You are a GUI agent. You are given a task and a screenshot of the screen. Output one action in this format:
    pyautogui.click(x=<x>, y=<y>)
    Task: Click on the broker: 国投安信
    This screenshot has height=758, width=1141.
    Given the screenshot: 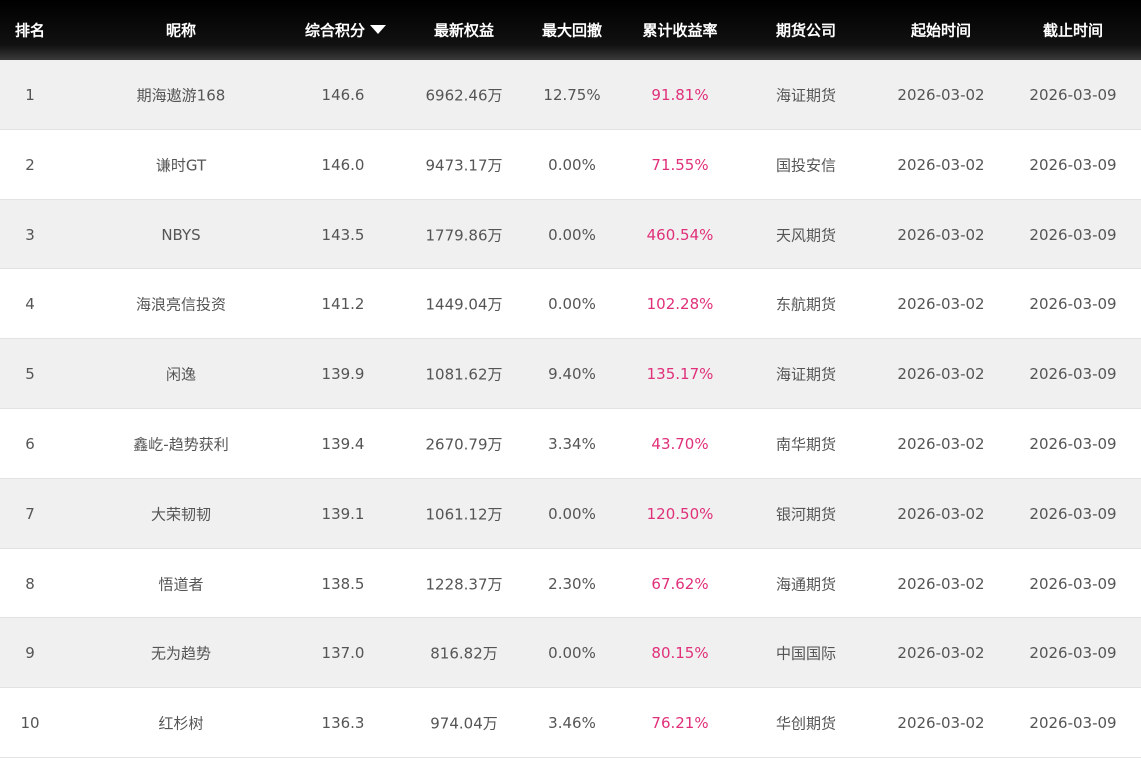 What is the action you would take?
    pyautogui.click(x=806, y=165)
    